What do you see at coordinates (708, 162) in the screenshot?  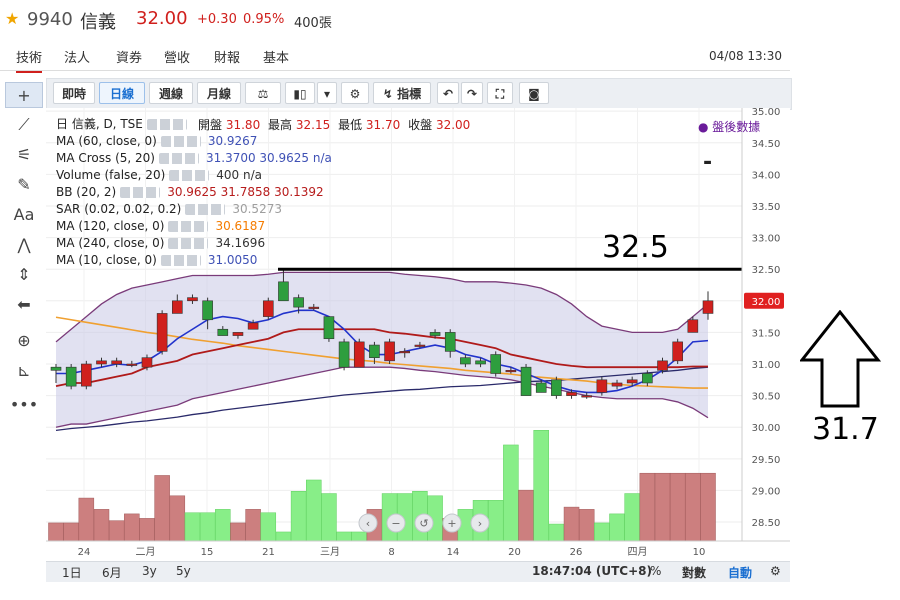 I see `collapse-indicator: -` at bounding box center [708, 162].